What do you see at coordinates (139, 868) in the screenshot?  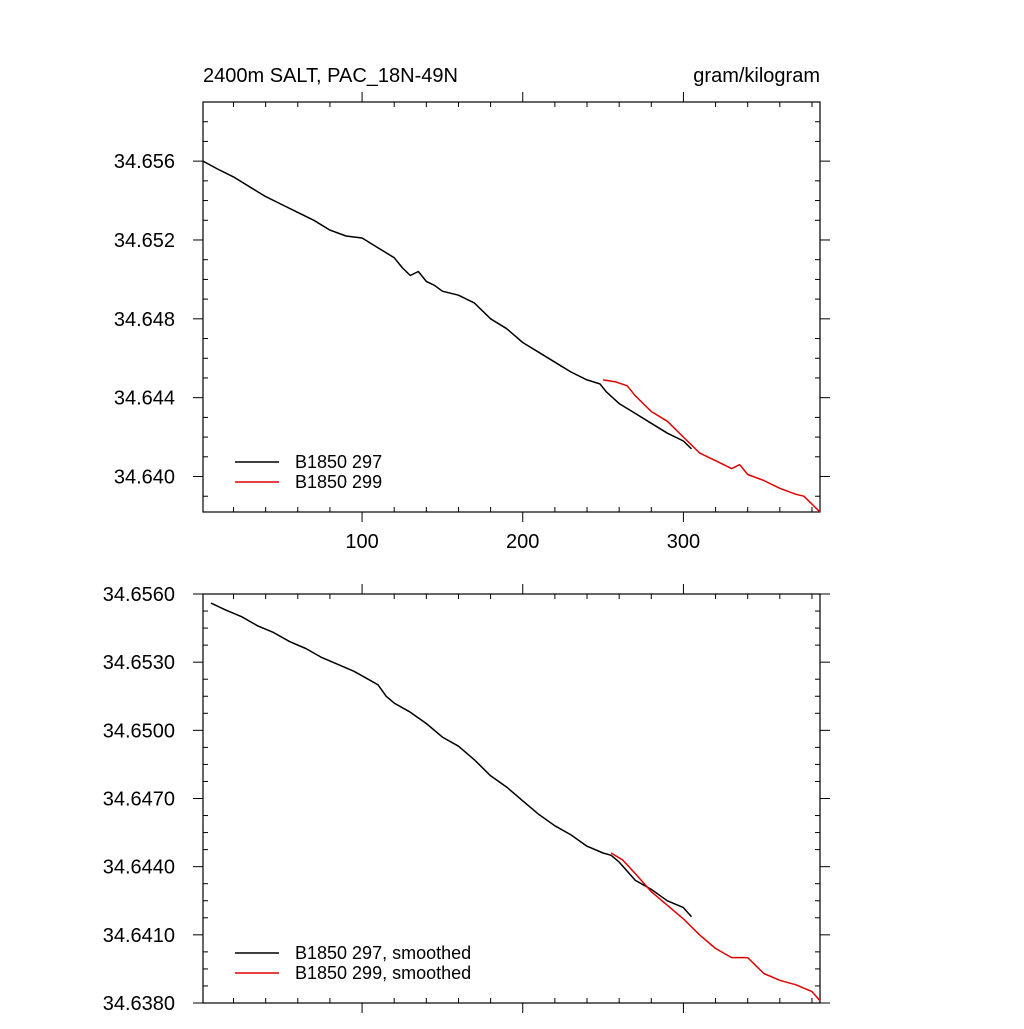 I see `y-tick-label: 34.6440` at bounding box center [139, 868].